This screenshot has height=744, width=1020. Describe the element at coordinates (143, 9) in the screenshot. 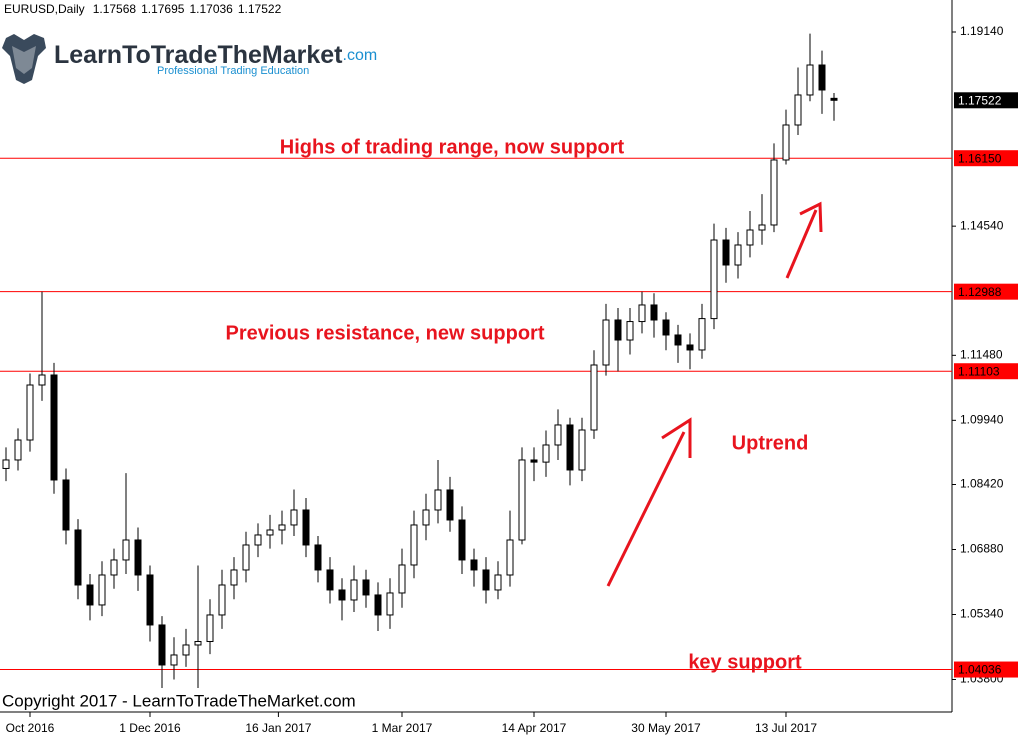

I see `symbol-label: EURUSD,Daily 1.17568 1.17695 1.17036 1.17522` at that location.